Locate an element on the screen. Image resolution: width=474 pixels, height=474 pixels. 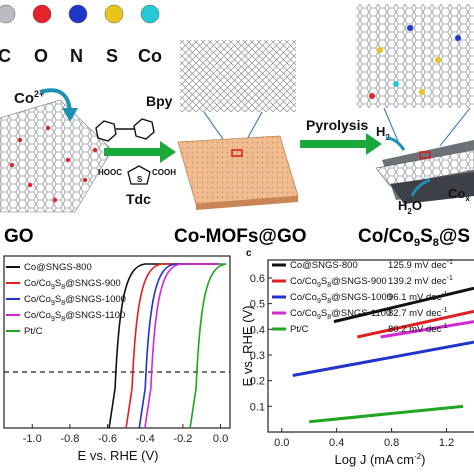
right-legend-tafel: 125.9 mV dec-1 is located at coordinates (420, 265).